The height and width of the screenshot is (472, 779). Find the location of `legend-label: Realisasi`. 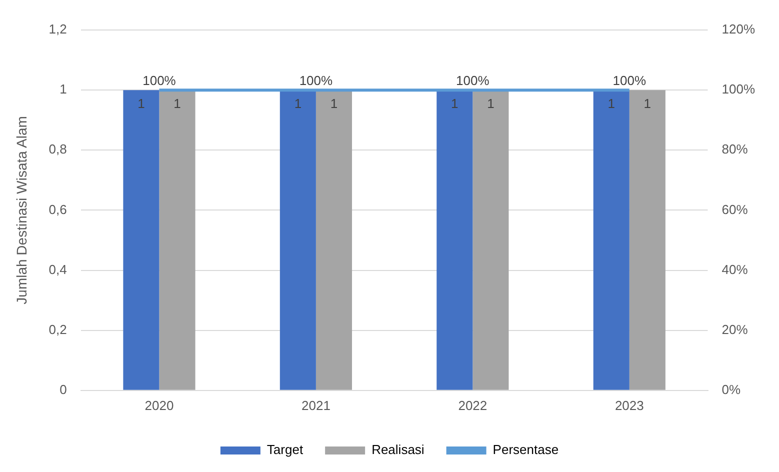

legend-label: Realisasi is located at coordinates (398, 450).